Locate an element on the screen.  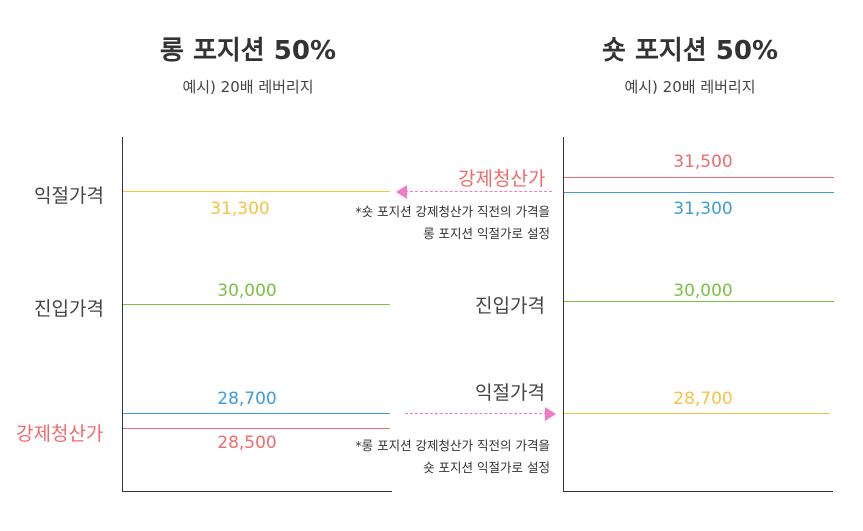
short-stop-line is located at coordinates (699, 192).